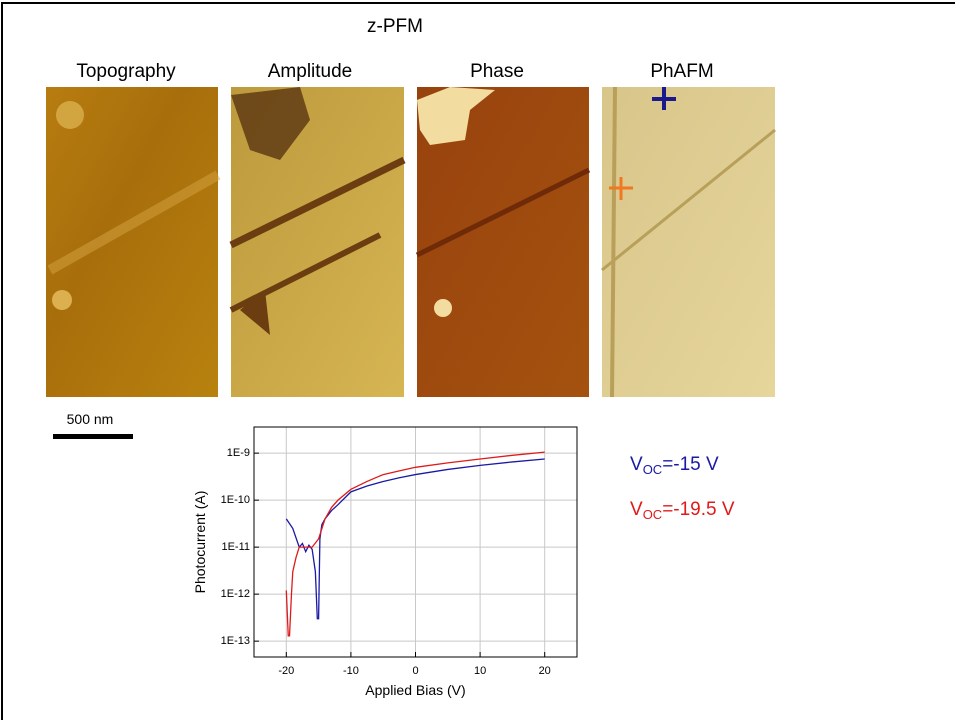  Describe the element at coordinates (395, 26) in the screenshot. I see `header: z-PFM` at that location.